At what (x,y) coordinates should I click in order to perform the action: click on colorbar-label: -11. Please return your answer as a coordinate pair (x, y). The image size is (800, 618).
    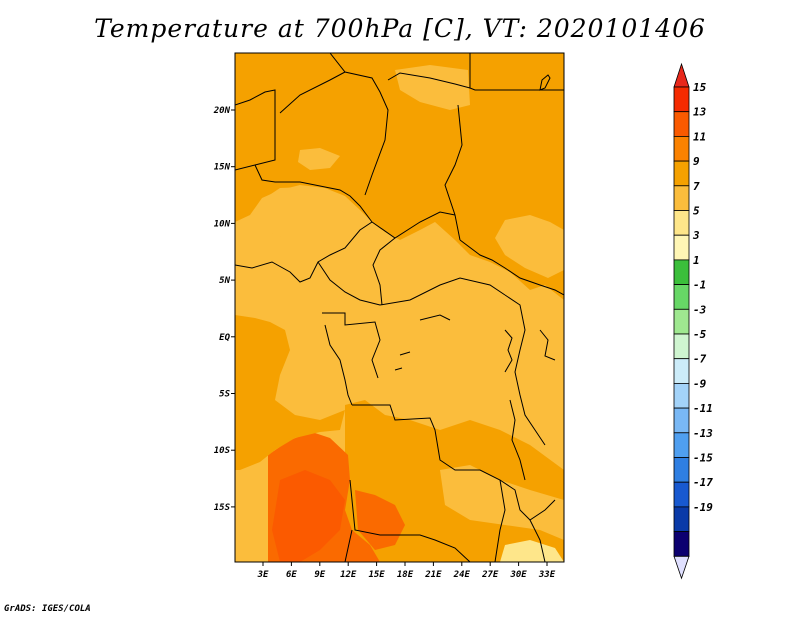
    Looking at the image, I should click on (703, 408).